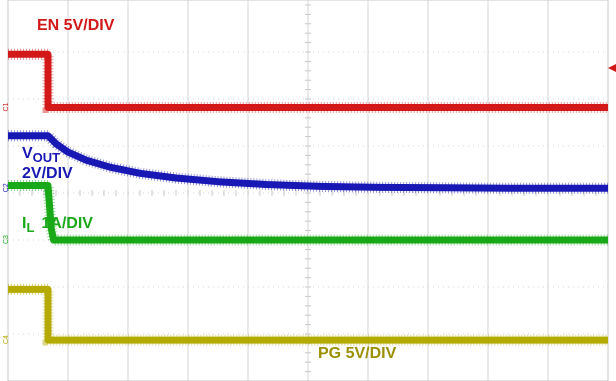  Describe the element at coordinates (6, 239) in the screenshot. I see `channel-marker-il: C3` at that location.